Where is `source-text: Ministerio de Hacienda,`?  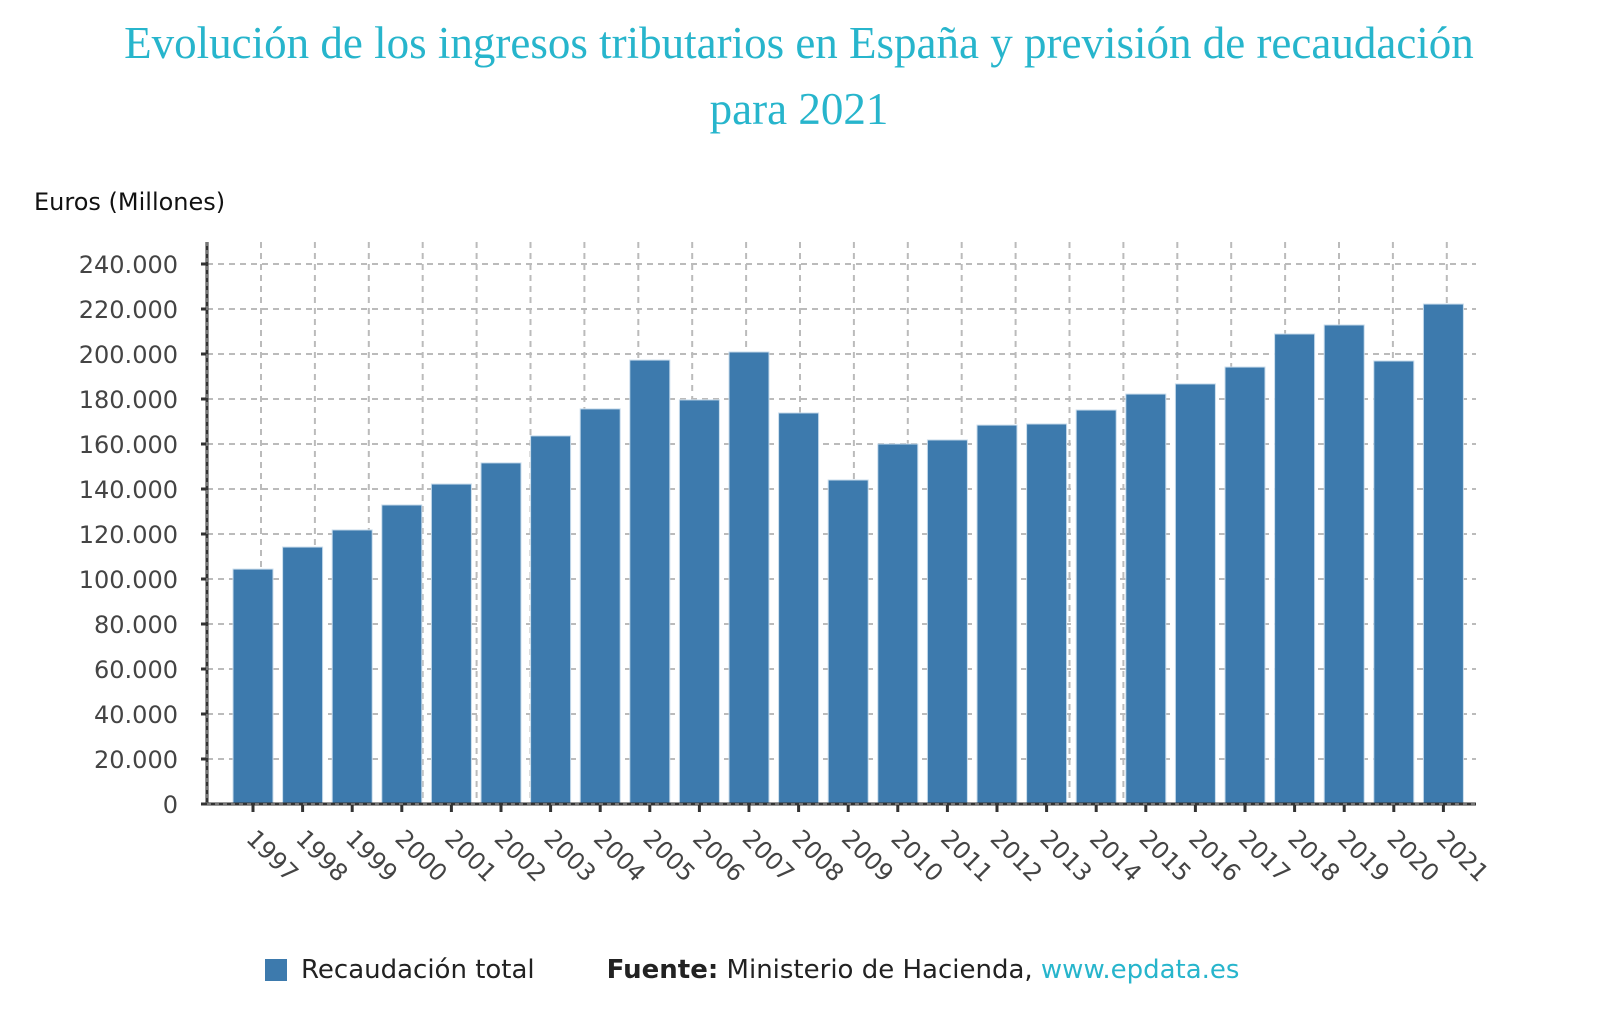 source-text: Ministerio de Hacienda, is located at coordinates (879, 970).